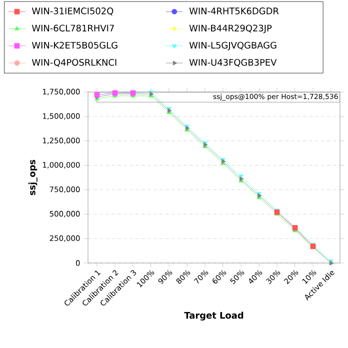 This screenshot has width=348, height=348. What do you see at coordinates (73, 28) in the screenshot?
I see `legend-label: WIN-6CL781RHVI7` at bounding box center [73, 28].